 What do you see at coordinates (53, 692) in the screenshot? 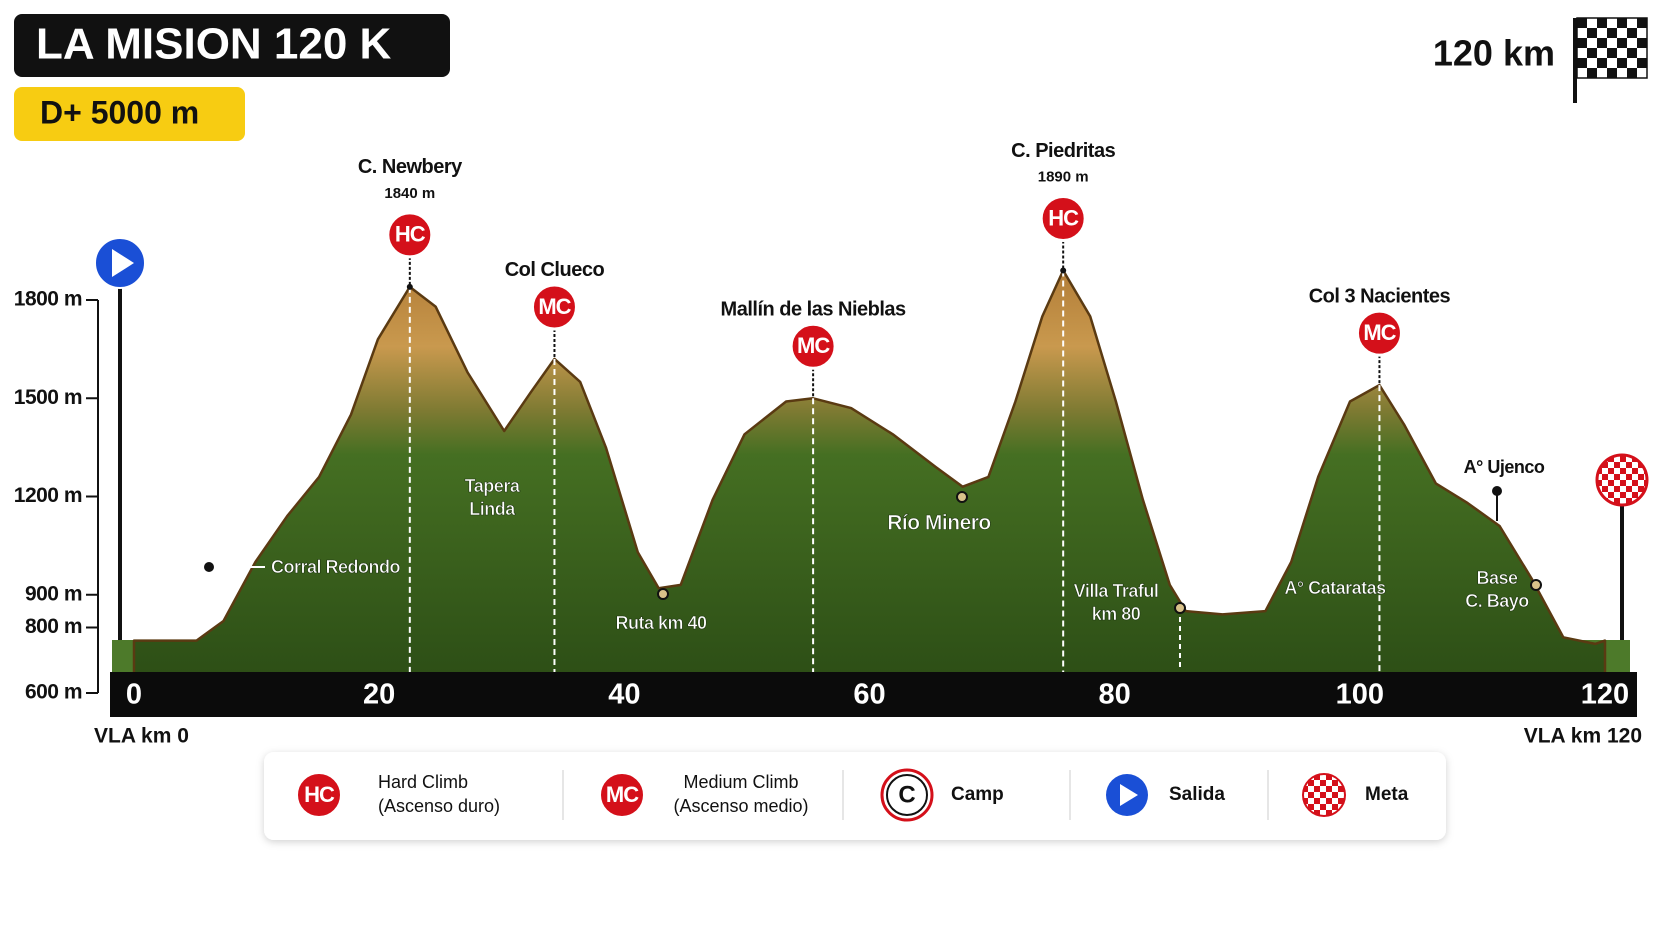
I see `y-tick-label: 600 m` at bounding box center [53, 692].